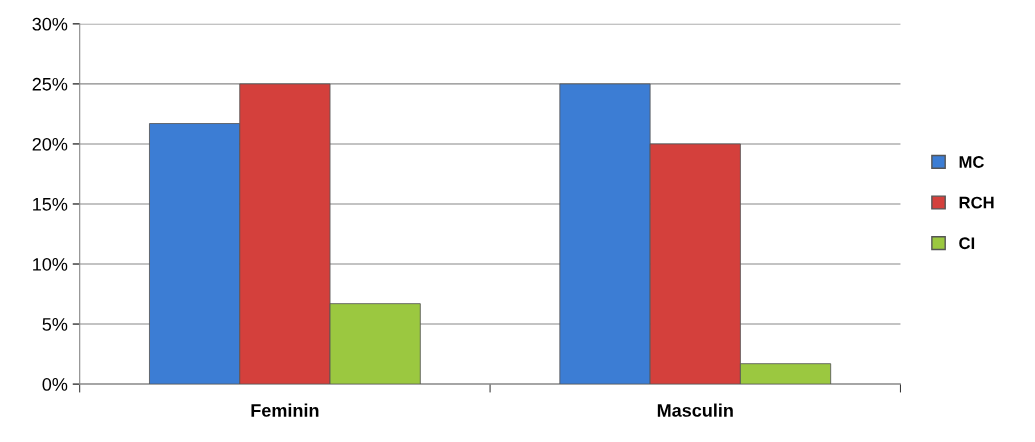  Describe the element at coordinates (50, 144) in the screenshot. I see `y-tick-label: 20%` at that location.